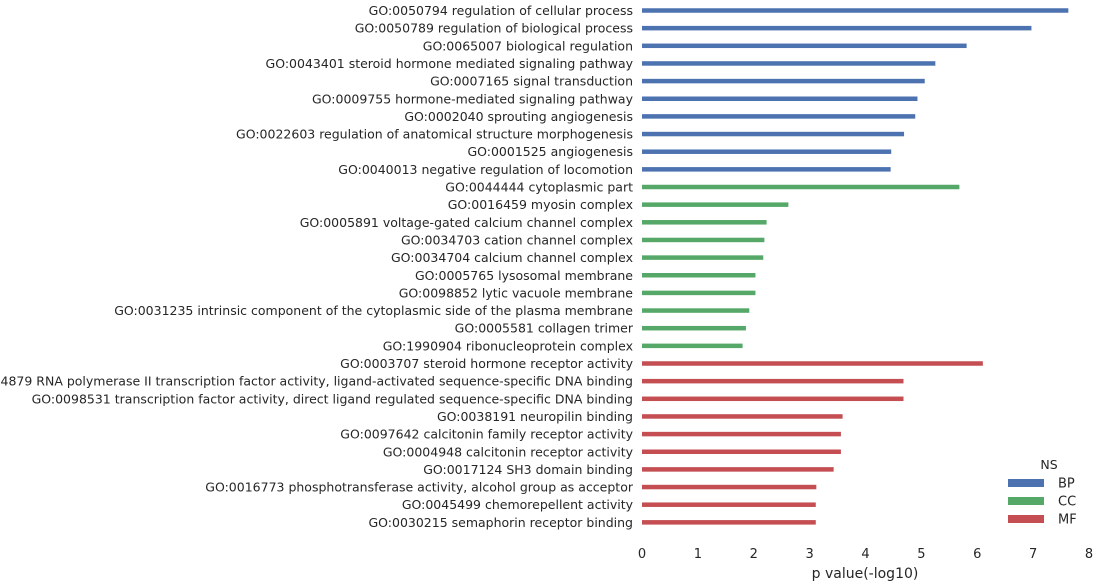 The image size is (1099, 587). I want to click on x-tick-label: 7, so click(1033, 554).